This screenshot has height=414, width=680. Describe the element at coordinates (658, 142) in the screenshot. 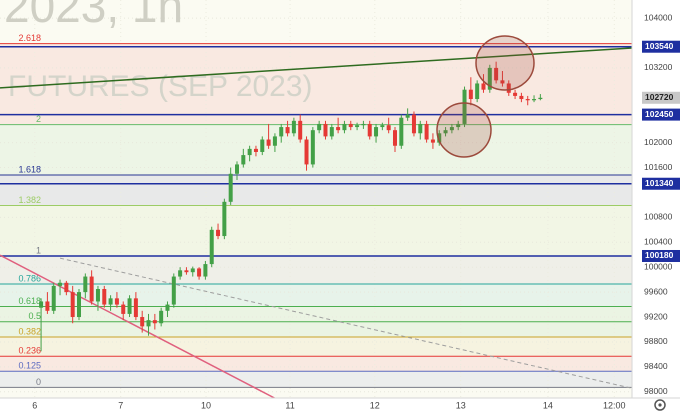

I see `y-tick-label: 102000` at that location.